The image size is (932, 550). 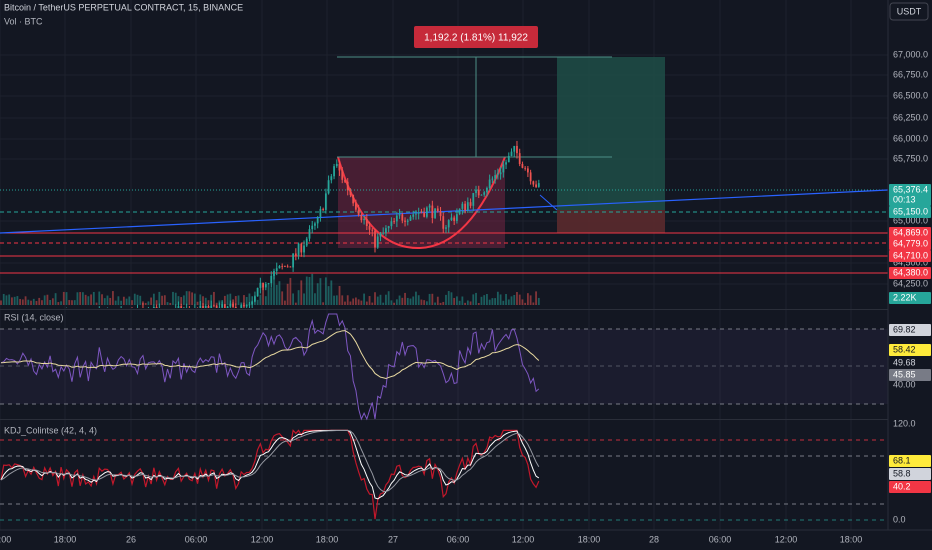 What do you see at coordinates (910, 95) in the screenshot?
I see `price-label: 66,500.0` at bounding box center [910, 95].